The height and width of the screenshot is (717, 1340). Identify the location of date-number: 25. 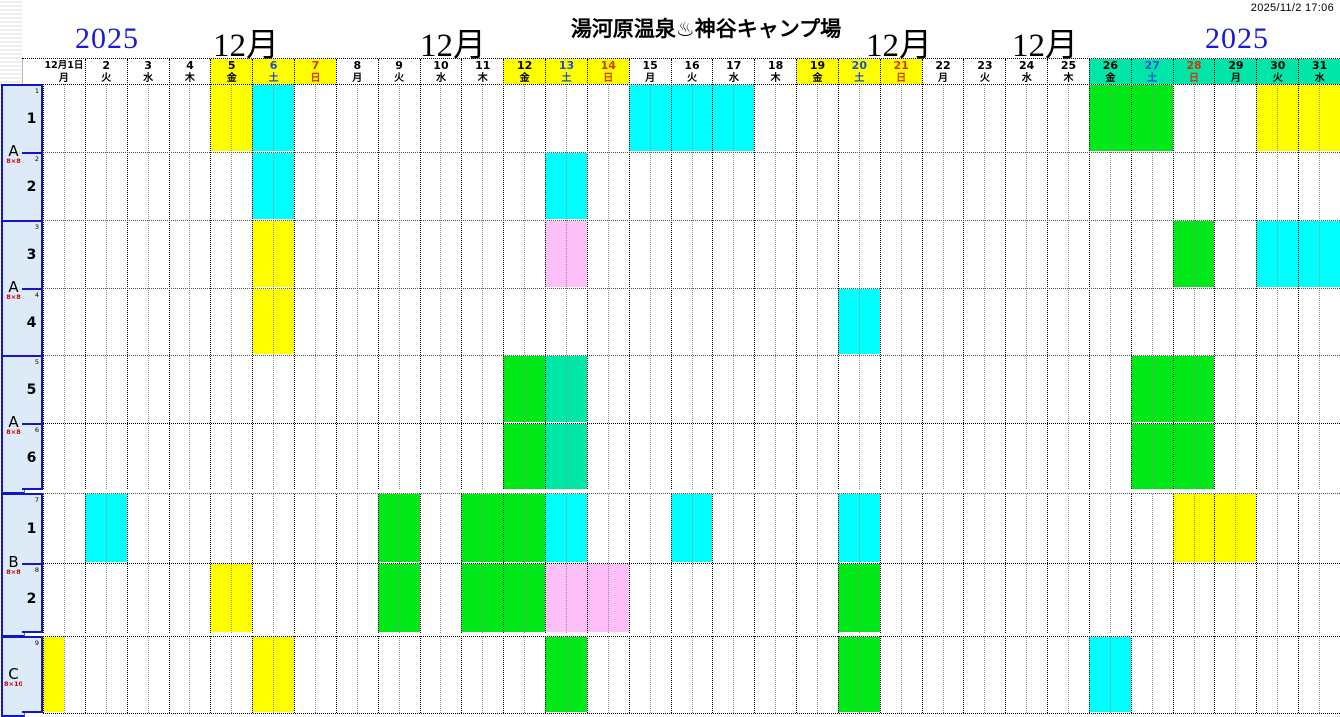
(1068, 65).